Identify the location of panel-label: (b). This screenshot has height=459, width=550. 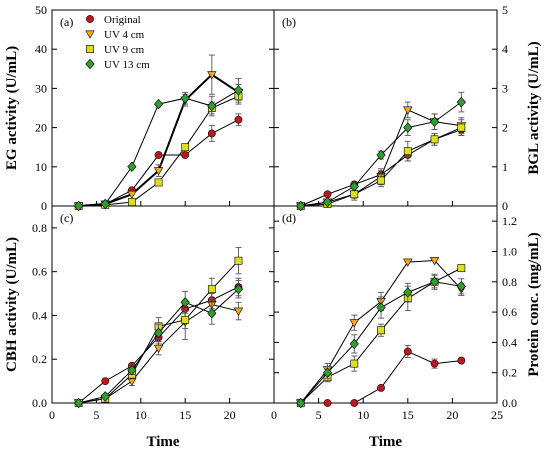
(289, 22).